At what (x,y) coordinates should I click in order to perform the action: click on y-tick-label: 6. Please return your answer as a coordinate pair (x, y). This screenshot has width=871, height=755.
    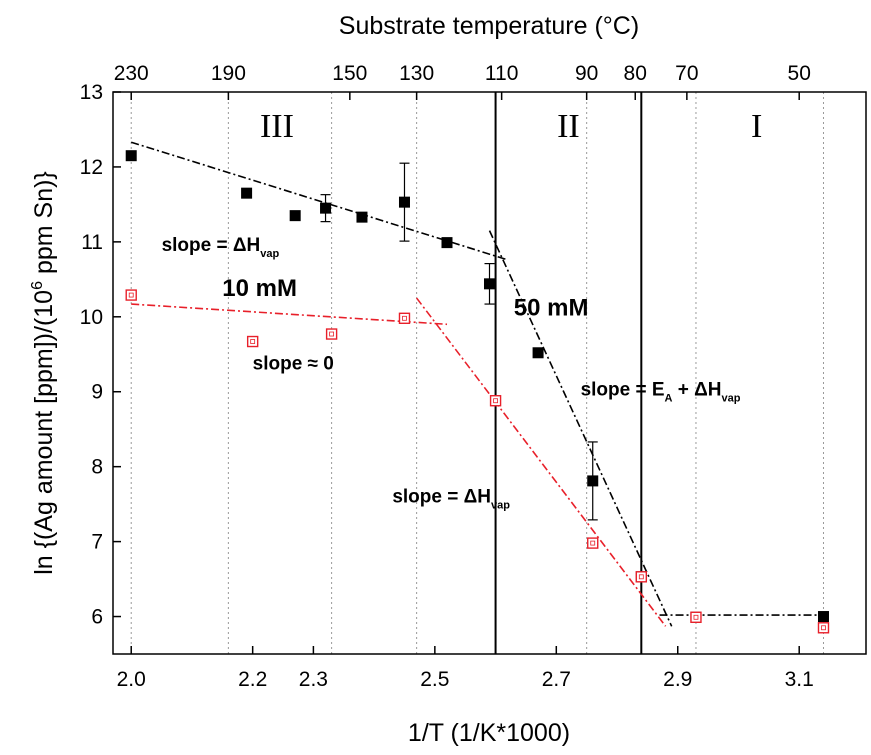
    Looking at the image, I should click on (97, 617).